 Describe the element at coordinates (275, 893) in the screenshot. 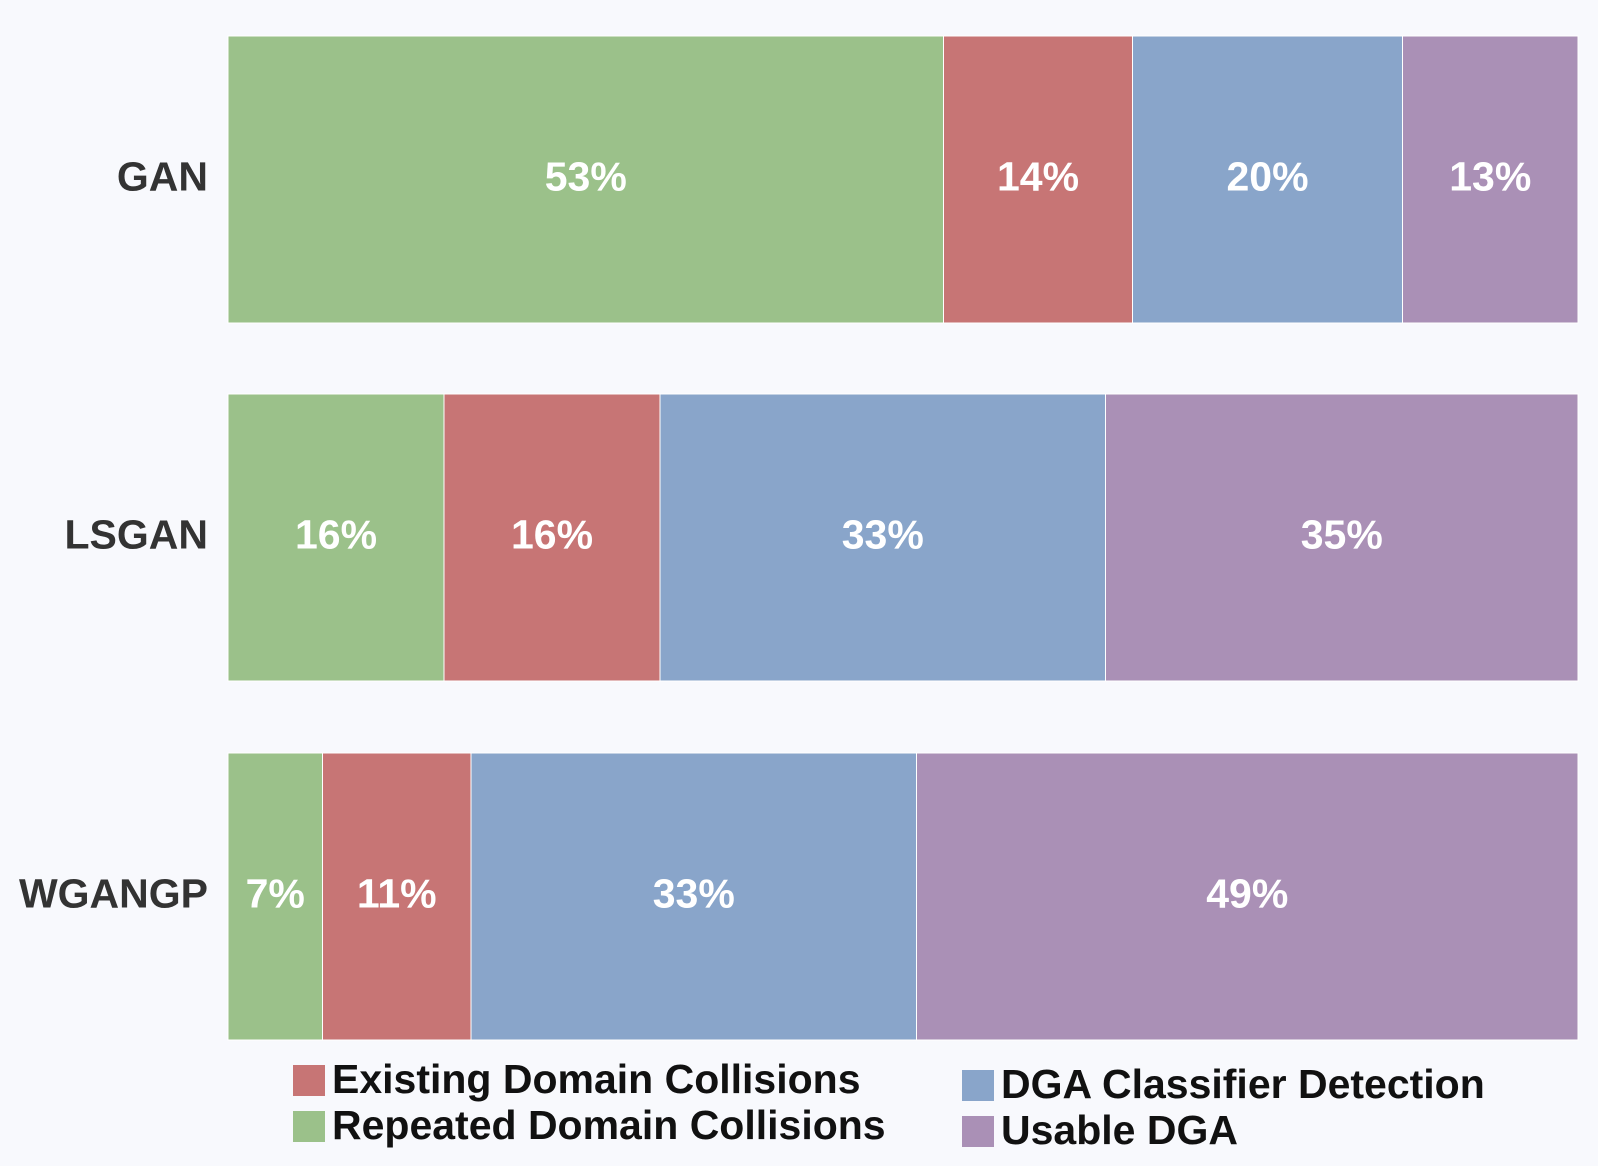

I see `value-label: 7%` at that location.